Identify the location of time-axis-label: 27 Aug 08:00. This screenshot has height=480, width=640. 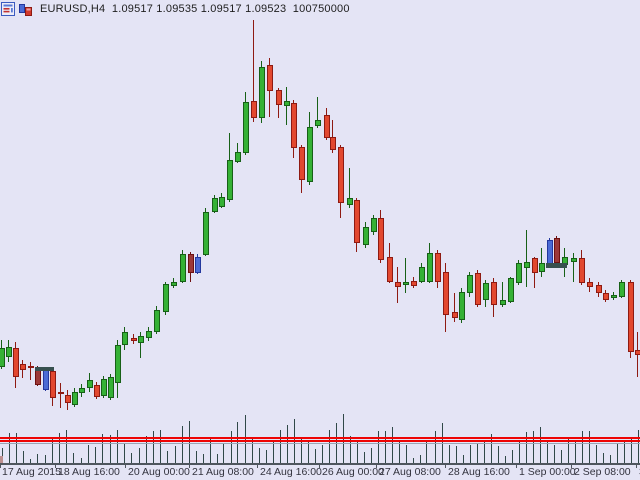
(410, 472).